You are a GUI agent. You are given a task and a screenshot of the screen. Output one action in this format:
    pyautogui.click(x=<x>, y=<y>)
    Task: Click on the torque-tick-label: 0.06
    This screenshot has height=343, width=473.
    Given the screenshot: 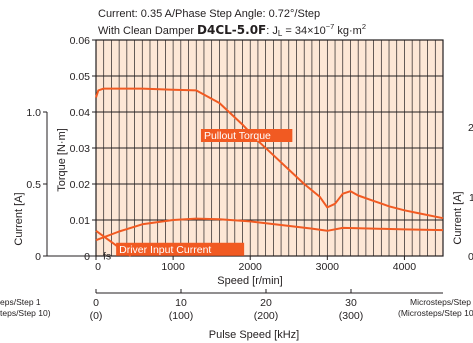 What is the action you would take?
    pyautogui.click(x=80, y=41)
    